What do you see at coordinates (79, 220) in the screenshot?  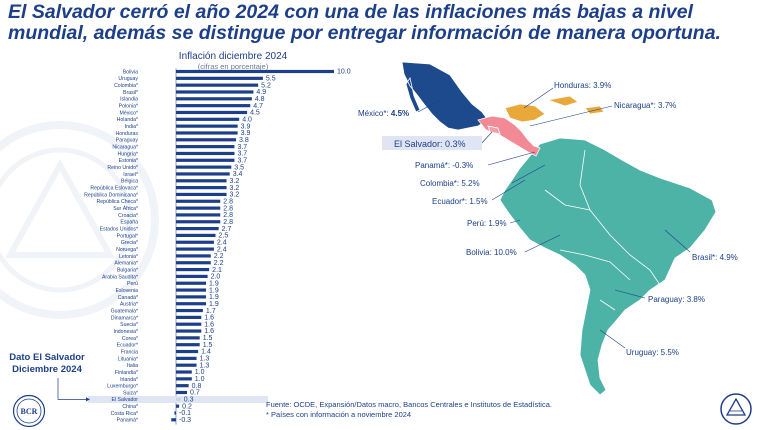 I see `background-watermark-icon` at bounding box center [79, 220].